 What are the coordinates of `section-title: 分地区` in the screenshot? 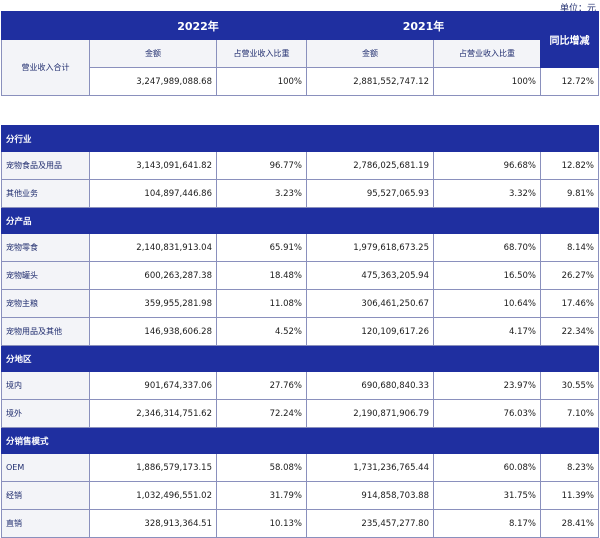 It's located at (300, 358).